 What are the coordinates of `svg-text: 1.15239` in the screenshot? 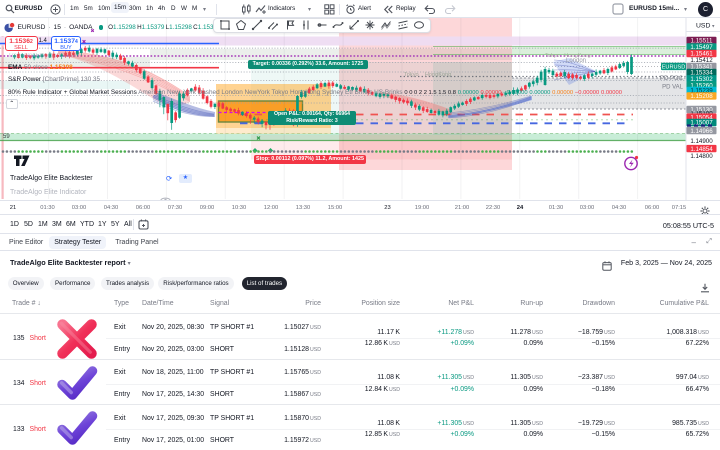 It's located at (701, 91).